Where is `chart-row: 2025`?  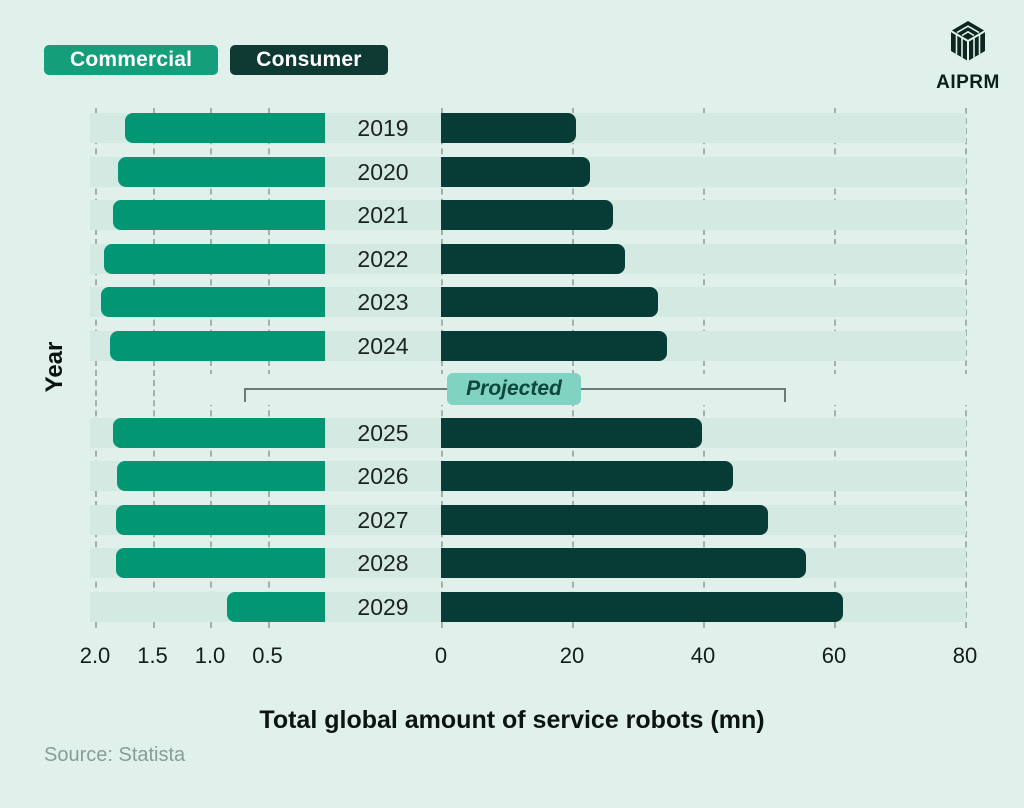
chart-row: 2025 is located at coordinates (528, 432).